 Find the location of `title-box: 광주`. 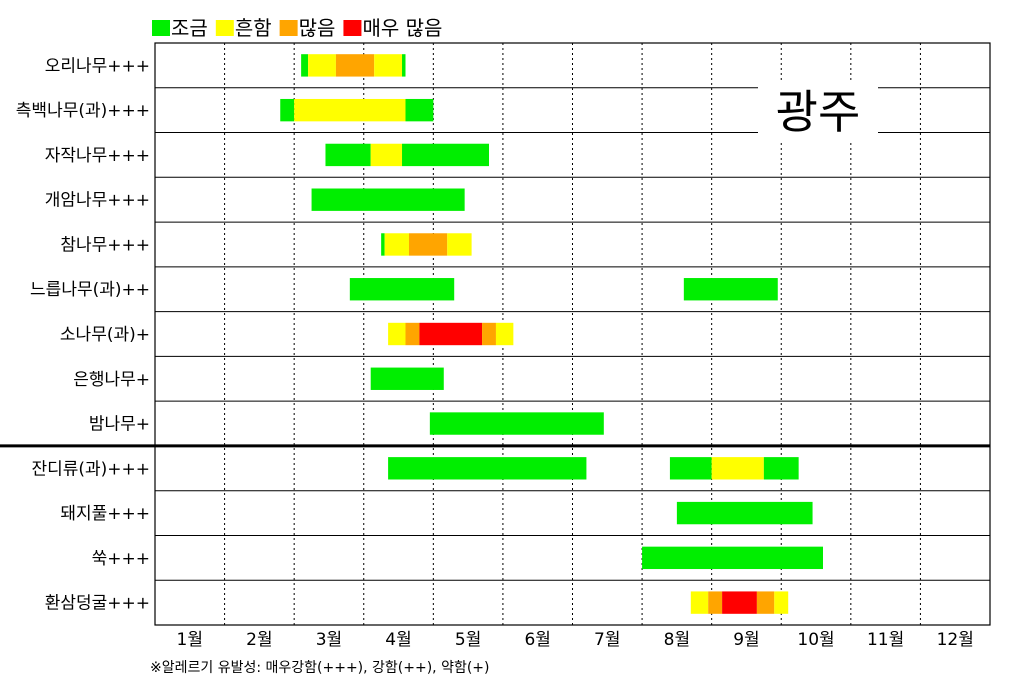

title-box: 광주 is located at coordinates (818, 111).